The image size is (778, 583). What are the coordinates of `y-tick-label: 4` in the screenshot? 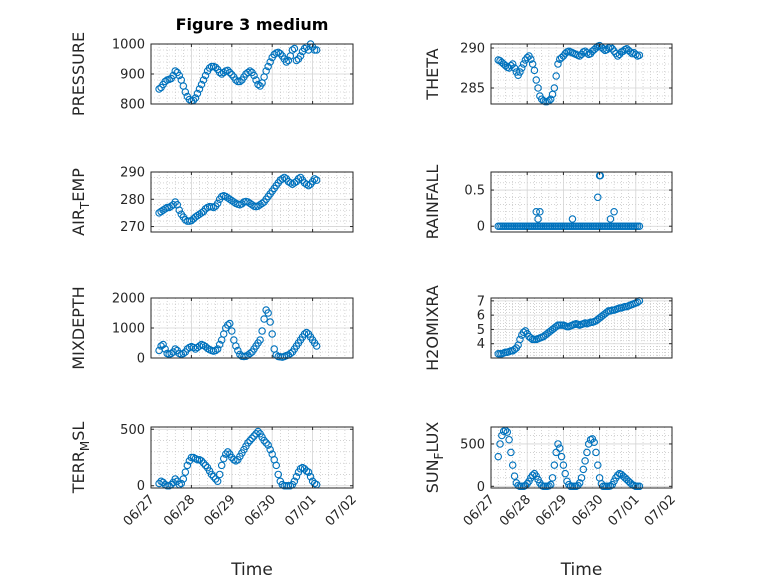 It's located at (481, 344).